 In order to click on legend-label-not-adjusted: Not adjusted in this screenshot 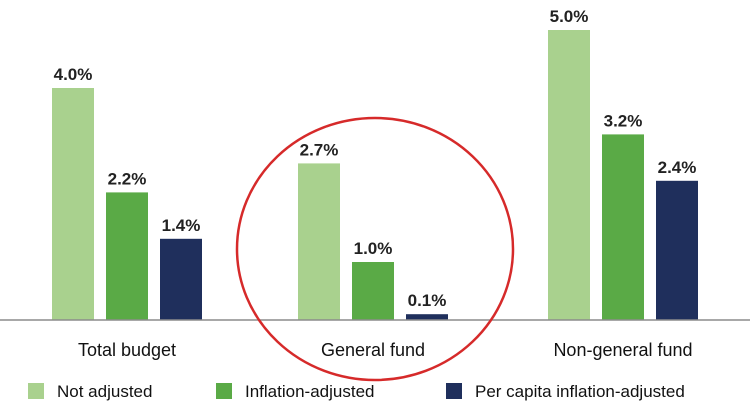, I will do `click(104, 391)`.